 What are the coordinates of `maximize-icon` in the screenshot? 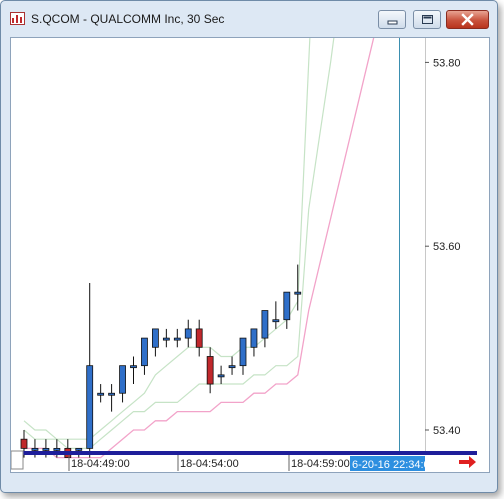 It's located at (427, 19).